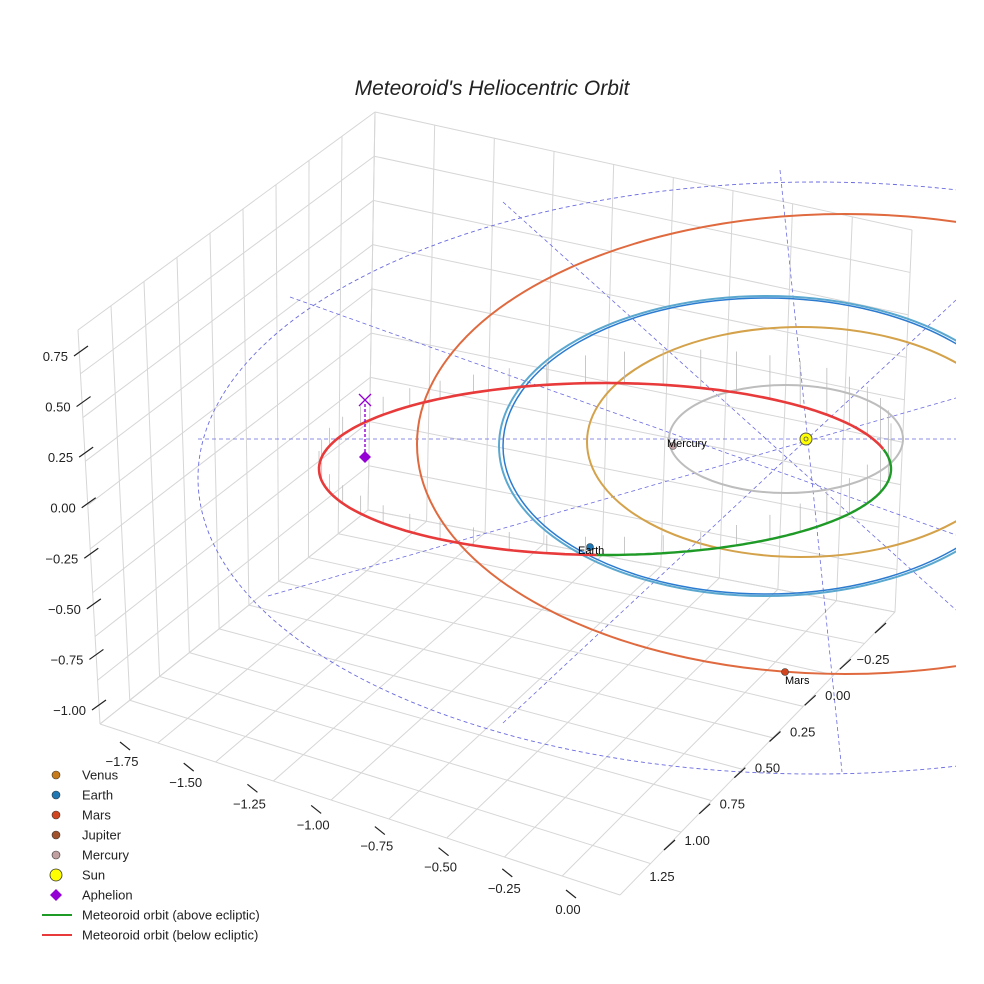 Image resolution: width=984 pixels, height=984 pixels. I want to click on z-tick-label: 0.25, so click(60, 457).